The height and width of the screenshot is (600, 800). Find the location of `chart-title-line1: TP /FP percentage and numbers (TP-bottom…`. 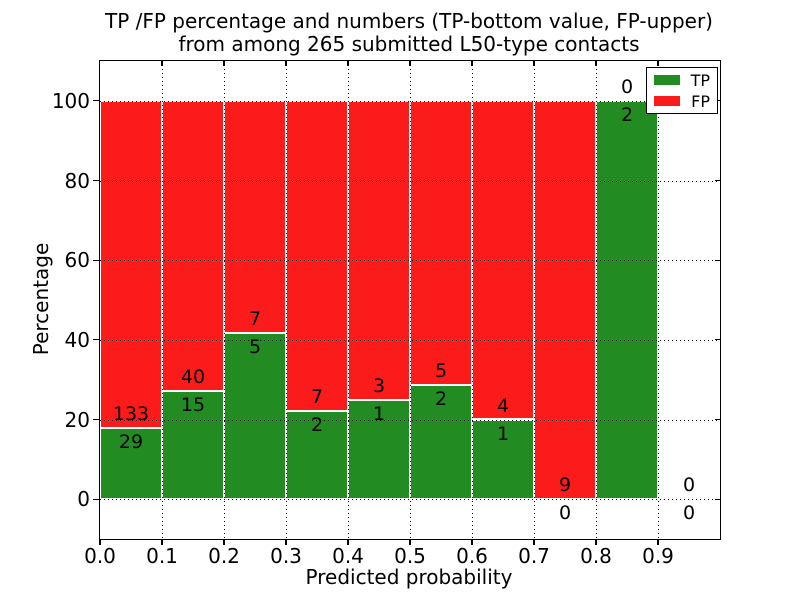

chart-title-line1: TP /FP percentage and numbers (TP-bottom… is located at coordinates (409, 21).